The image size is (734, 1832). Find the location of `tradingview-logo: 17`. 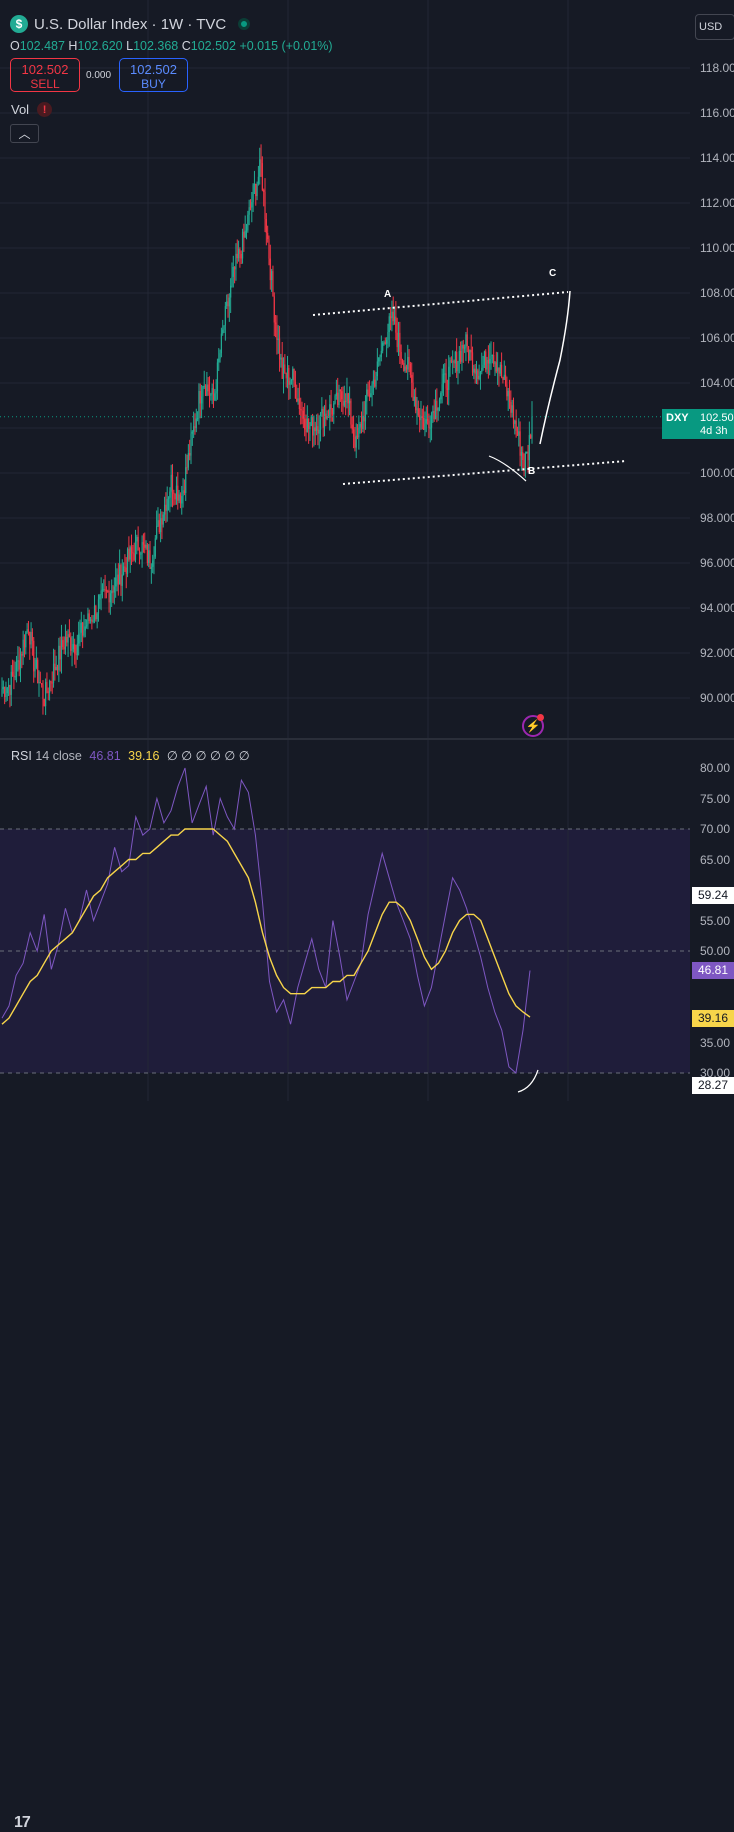

tradingview-logo: 17 is located at coordinates (22, 1822).